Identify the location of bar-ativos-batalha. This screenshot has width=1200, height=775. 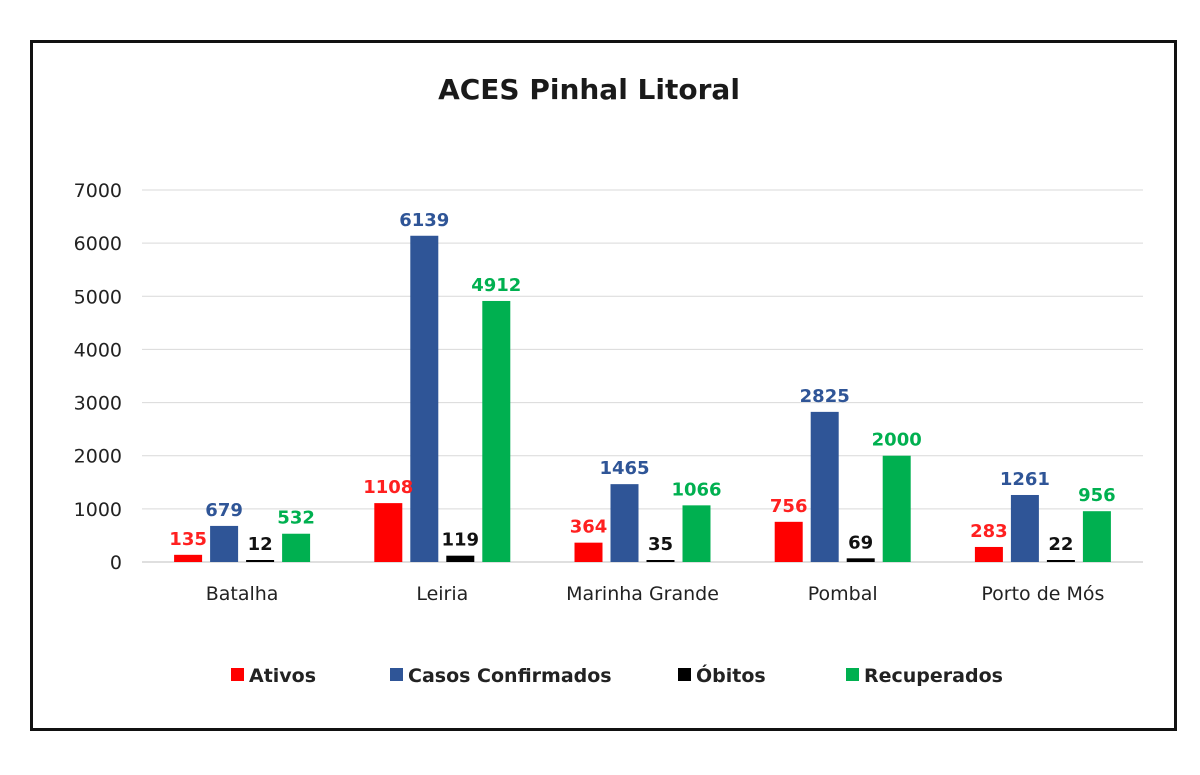
(188, 558).